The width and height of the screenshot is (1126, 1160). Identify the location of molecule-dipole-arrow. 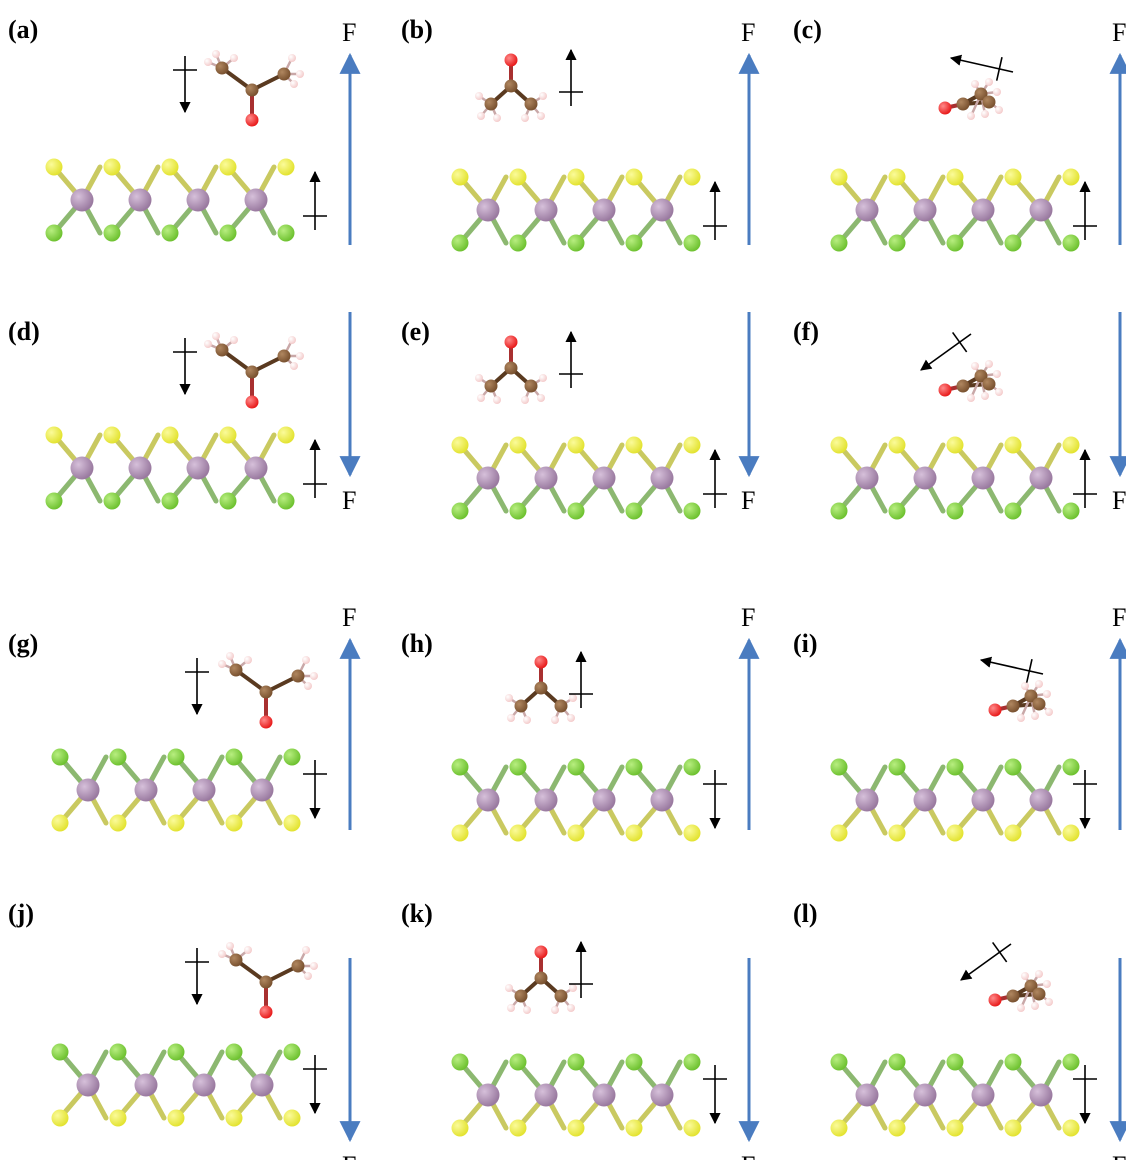
(986, 962).